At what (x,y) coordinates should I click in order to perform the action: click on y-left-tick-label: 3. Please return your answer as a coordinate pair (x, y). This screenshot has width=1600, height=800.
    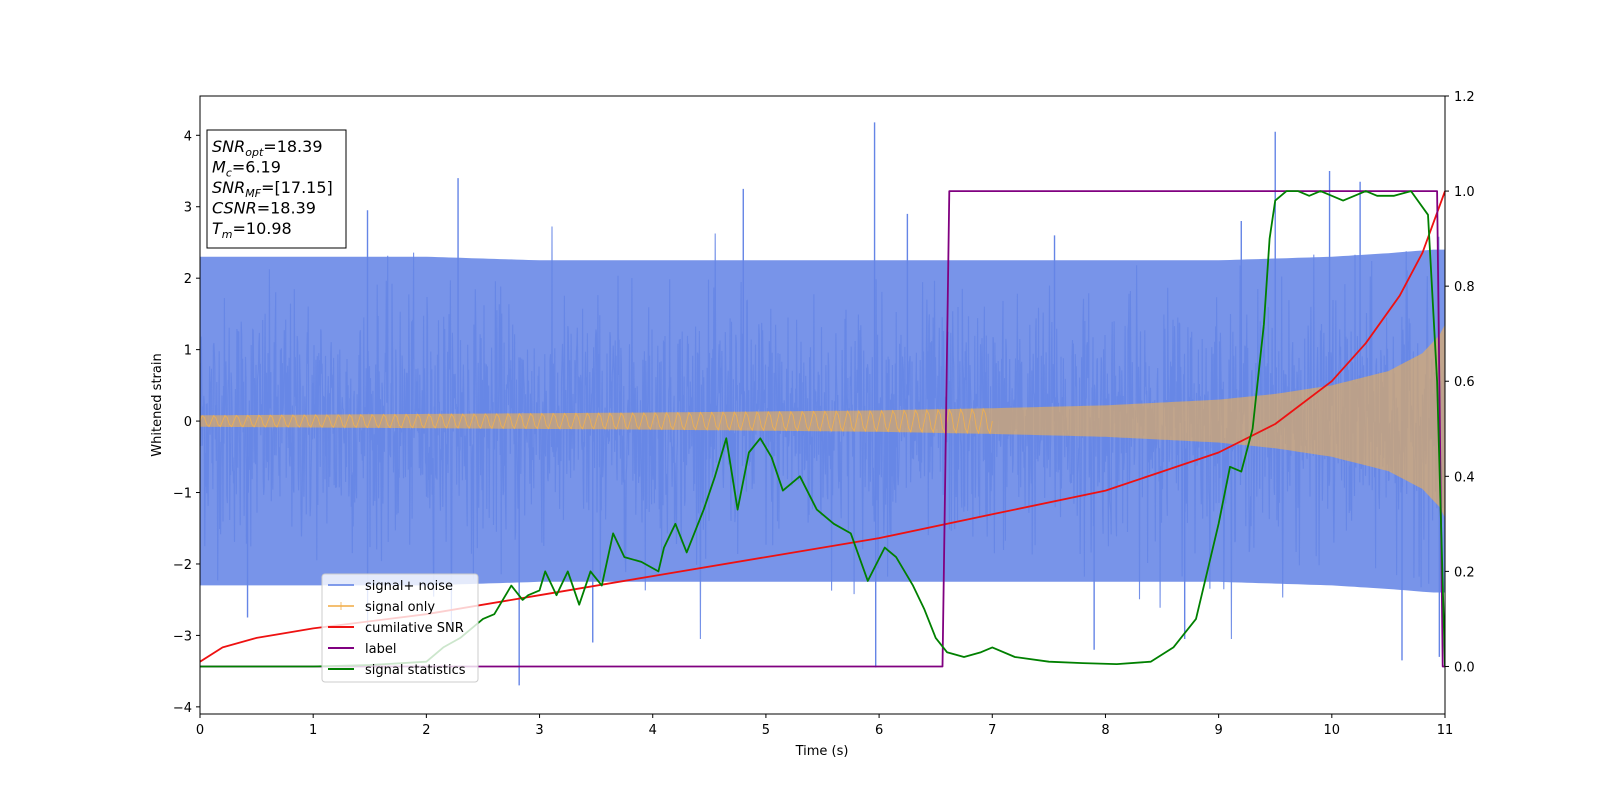
    Looking at the image, I should click on (188, 208).